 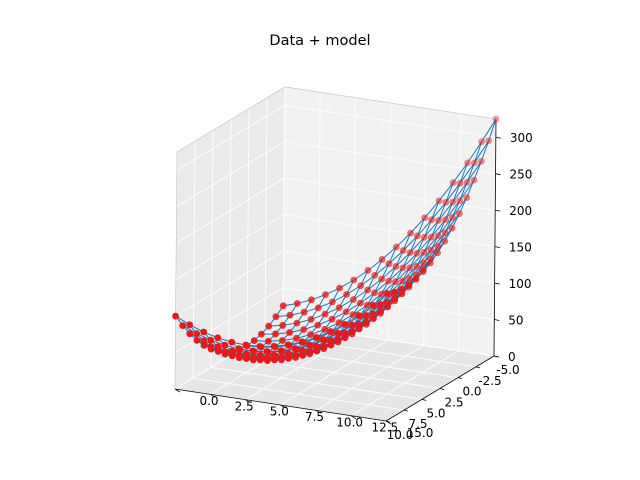 What do you see at coordinates (521, 175) in the screenshot?
I see `z-tick-label: 250` at bounding box center [521, 175].